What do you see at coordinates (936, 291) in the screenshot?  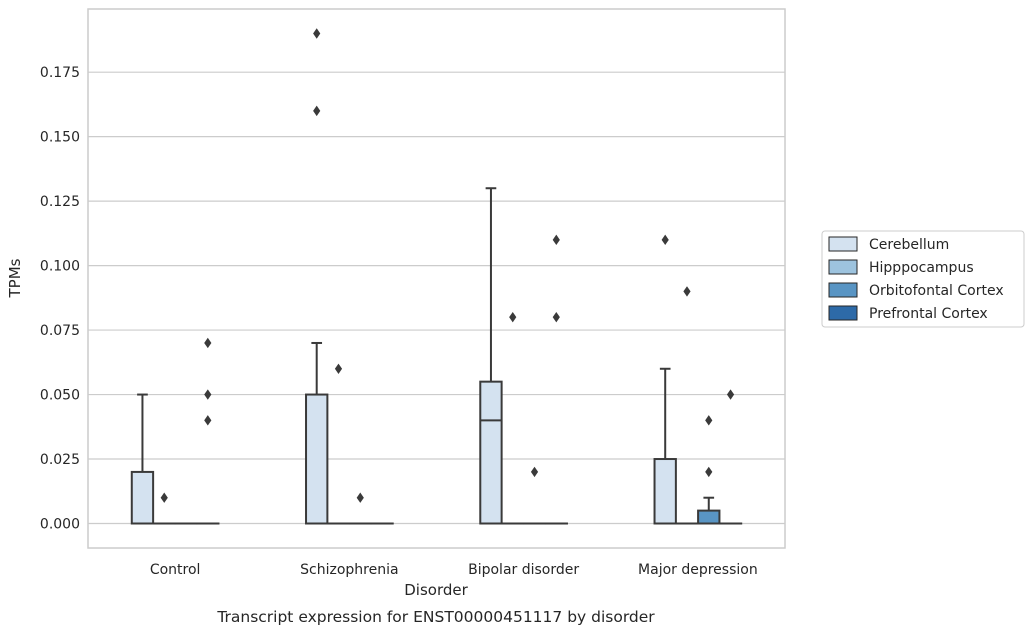 I see `legend-label: Orbitofontal Cortex` at bounding box center [936, 291].